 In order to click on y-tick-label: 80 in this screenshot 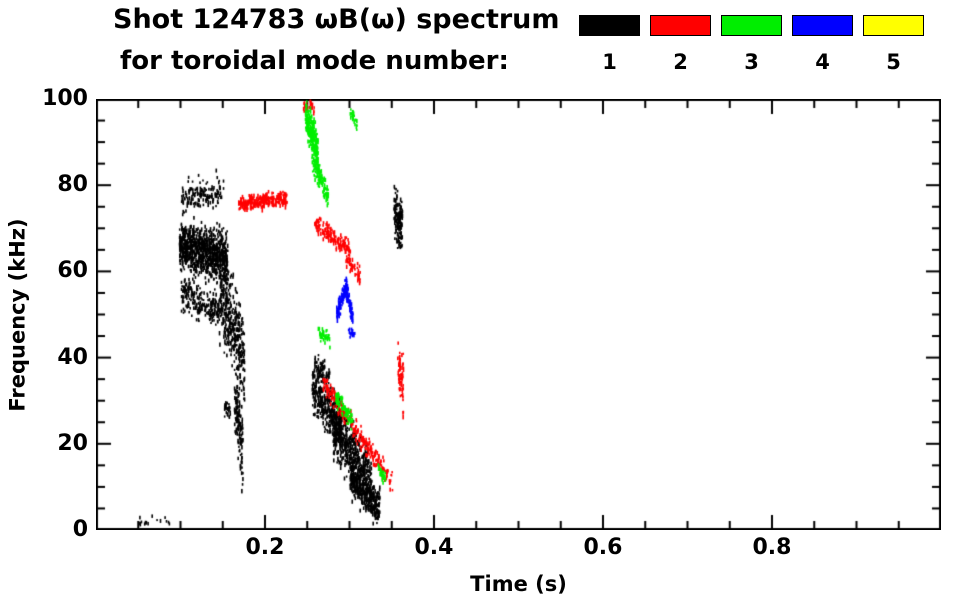, I will do `click(72, 185)`.